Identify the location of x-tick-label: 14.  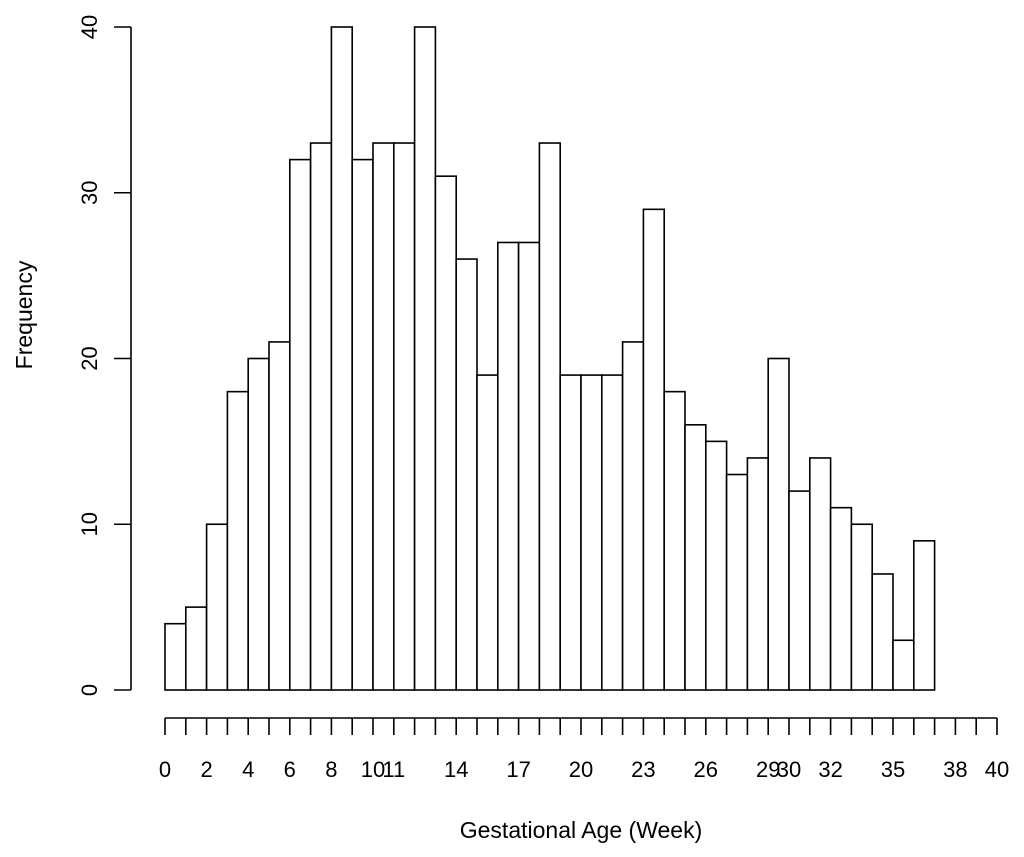
(456, 769).